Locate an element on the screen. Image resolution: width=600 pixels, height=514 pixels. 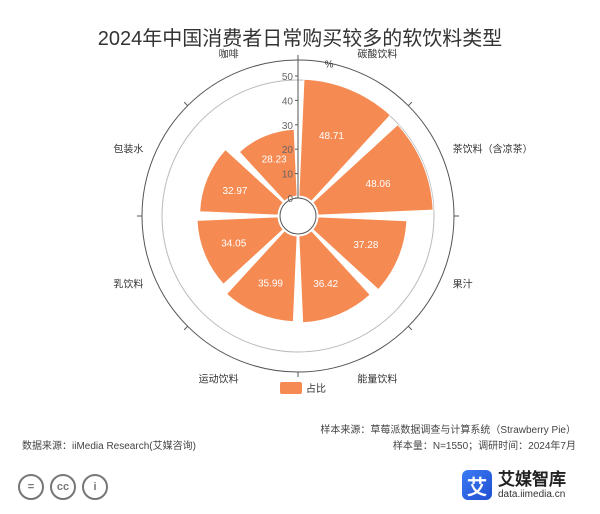
creative-commons-icon: cc is located at coordinates (63, 487).